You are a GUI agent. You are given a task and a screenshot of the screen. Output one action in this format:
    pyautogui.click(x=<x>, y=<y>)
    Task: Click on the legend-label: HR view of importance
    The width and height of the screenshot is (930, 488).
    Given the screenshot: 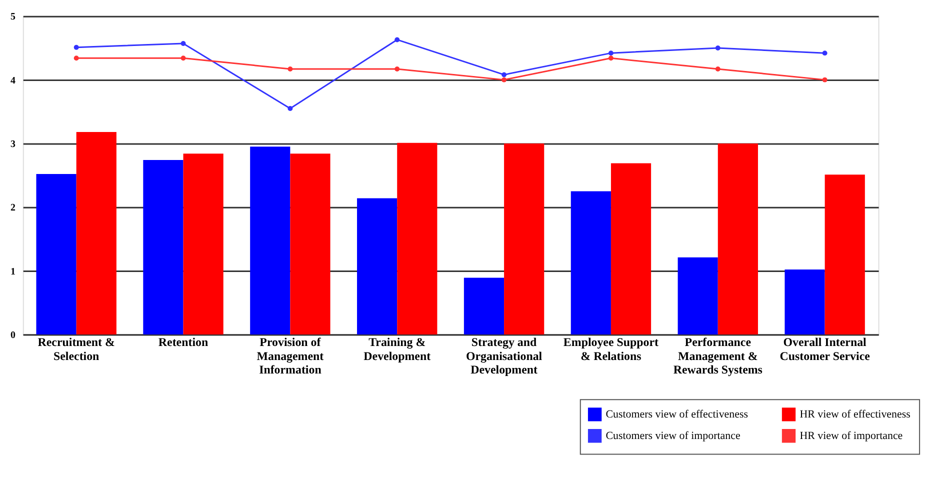 What is the action you would take?
    pyautogui.click(x=851, y=436)
    